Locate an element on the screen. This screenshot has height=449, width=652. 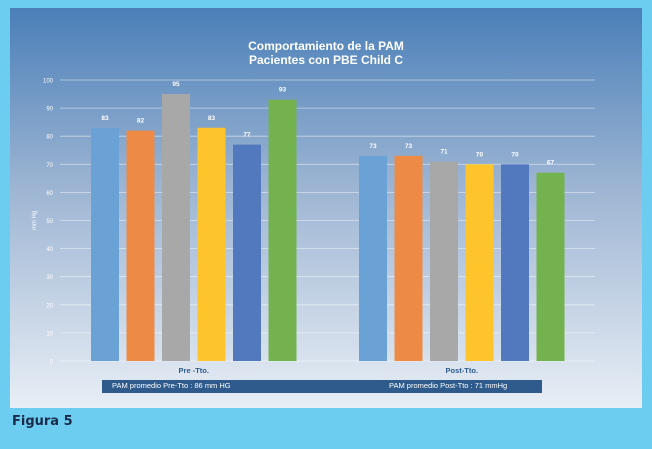
category-label: Post-Tto. is located at coordinates (462, 370).